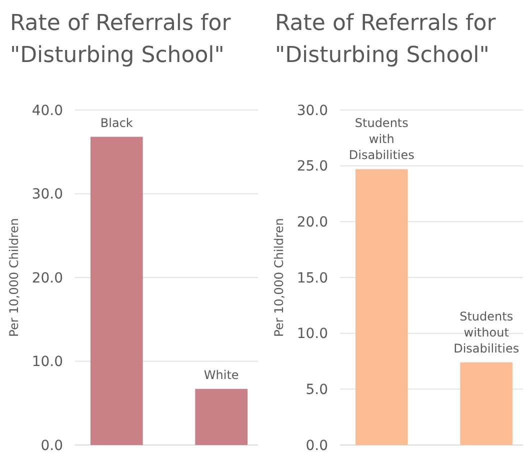  What do you see at coordinates (312, 278) in the screenshot?
I see `y-tick-label: 15.0` at bounding box center [312, 278].